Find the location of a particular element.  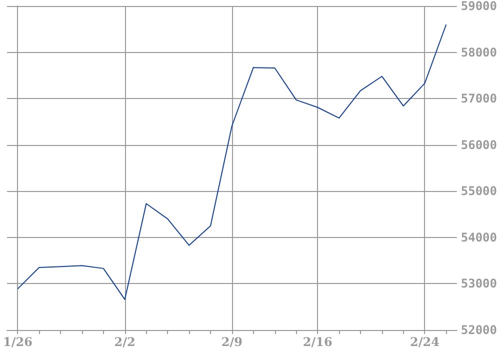

y-tick-label: 54000 is located at coordinates (478, 237).